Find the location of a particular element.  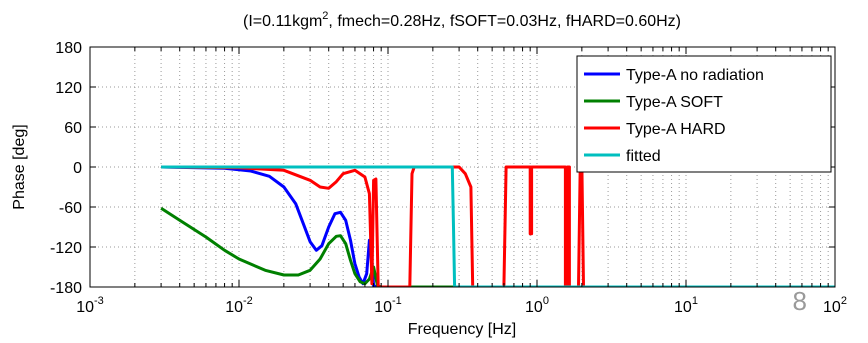

x-tick-label: 10⁻³ is located at coordinates (90, 305).